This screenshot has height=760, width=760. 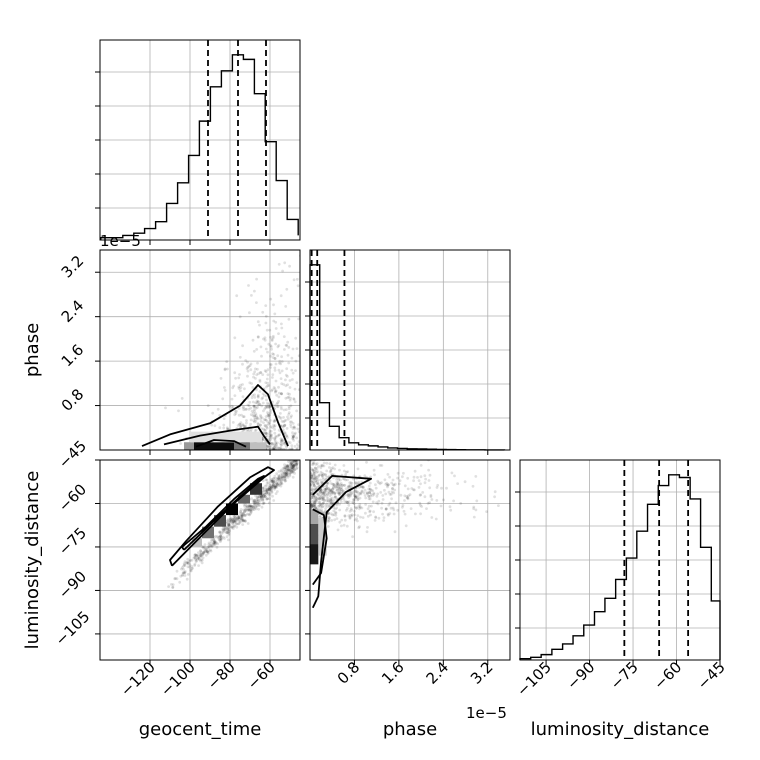 What do you see at coordinates (410, 350) in the screenshot?
I see `phase-hist-frame` at bounding box center [410, 350].